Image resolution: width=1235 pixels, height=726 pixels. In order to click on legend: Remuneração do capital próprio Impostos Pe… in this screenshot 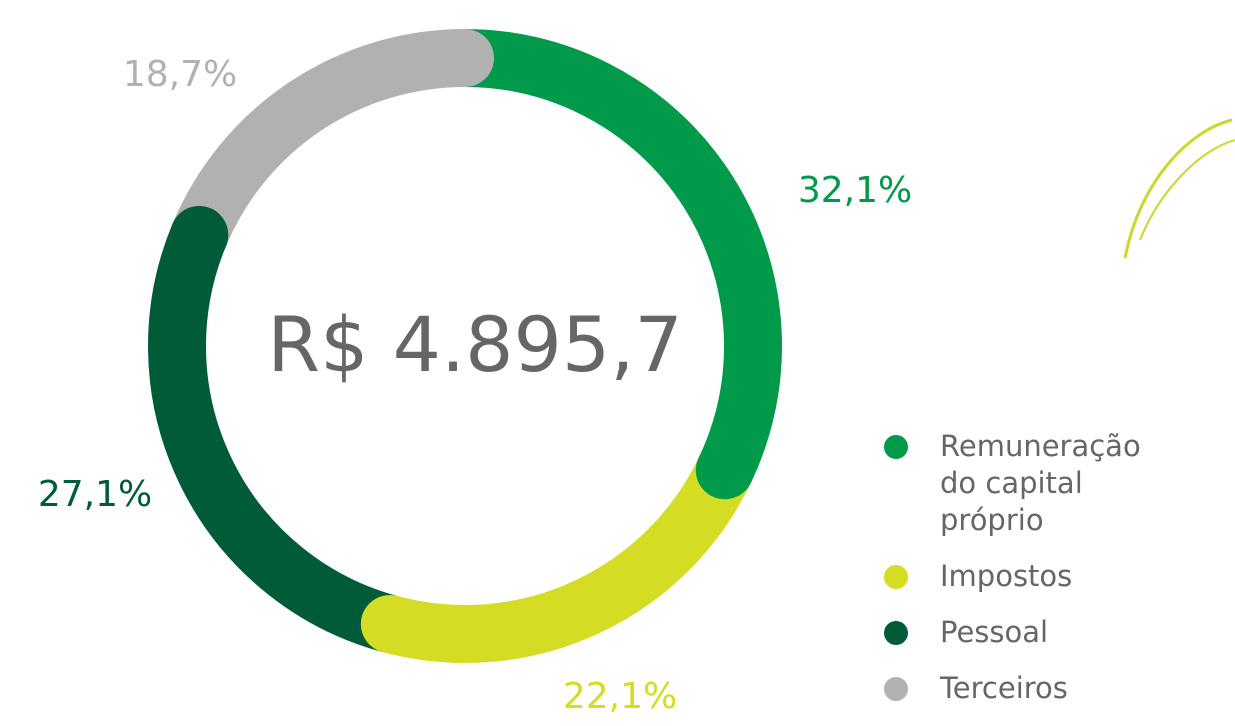, I will do `click(1030, 577)`.